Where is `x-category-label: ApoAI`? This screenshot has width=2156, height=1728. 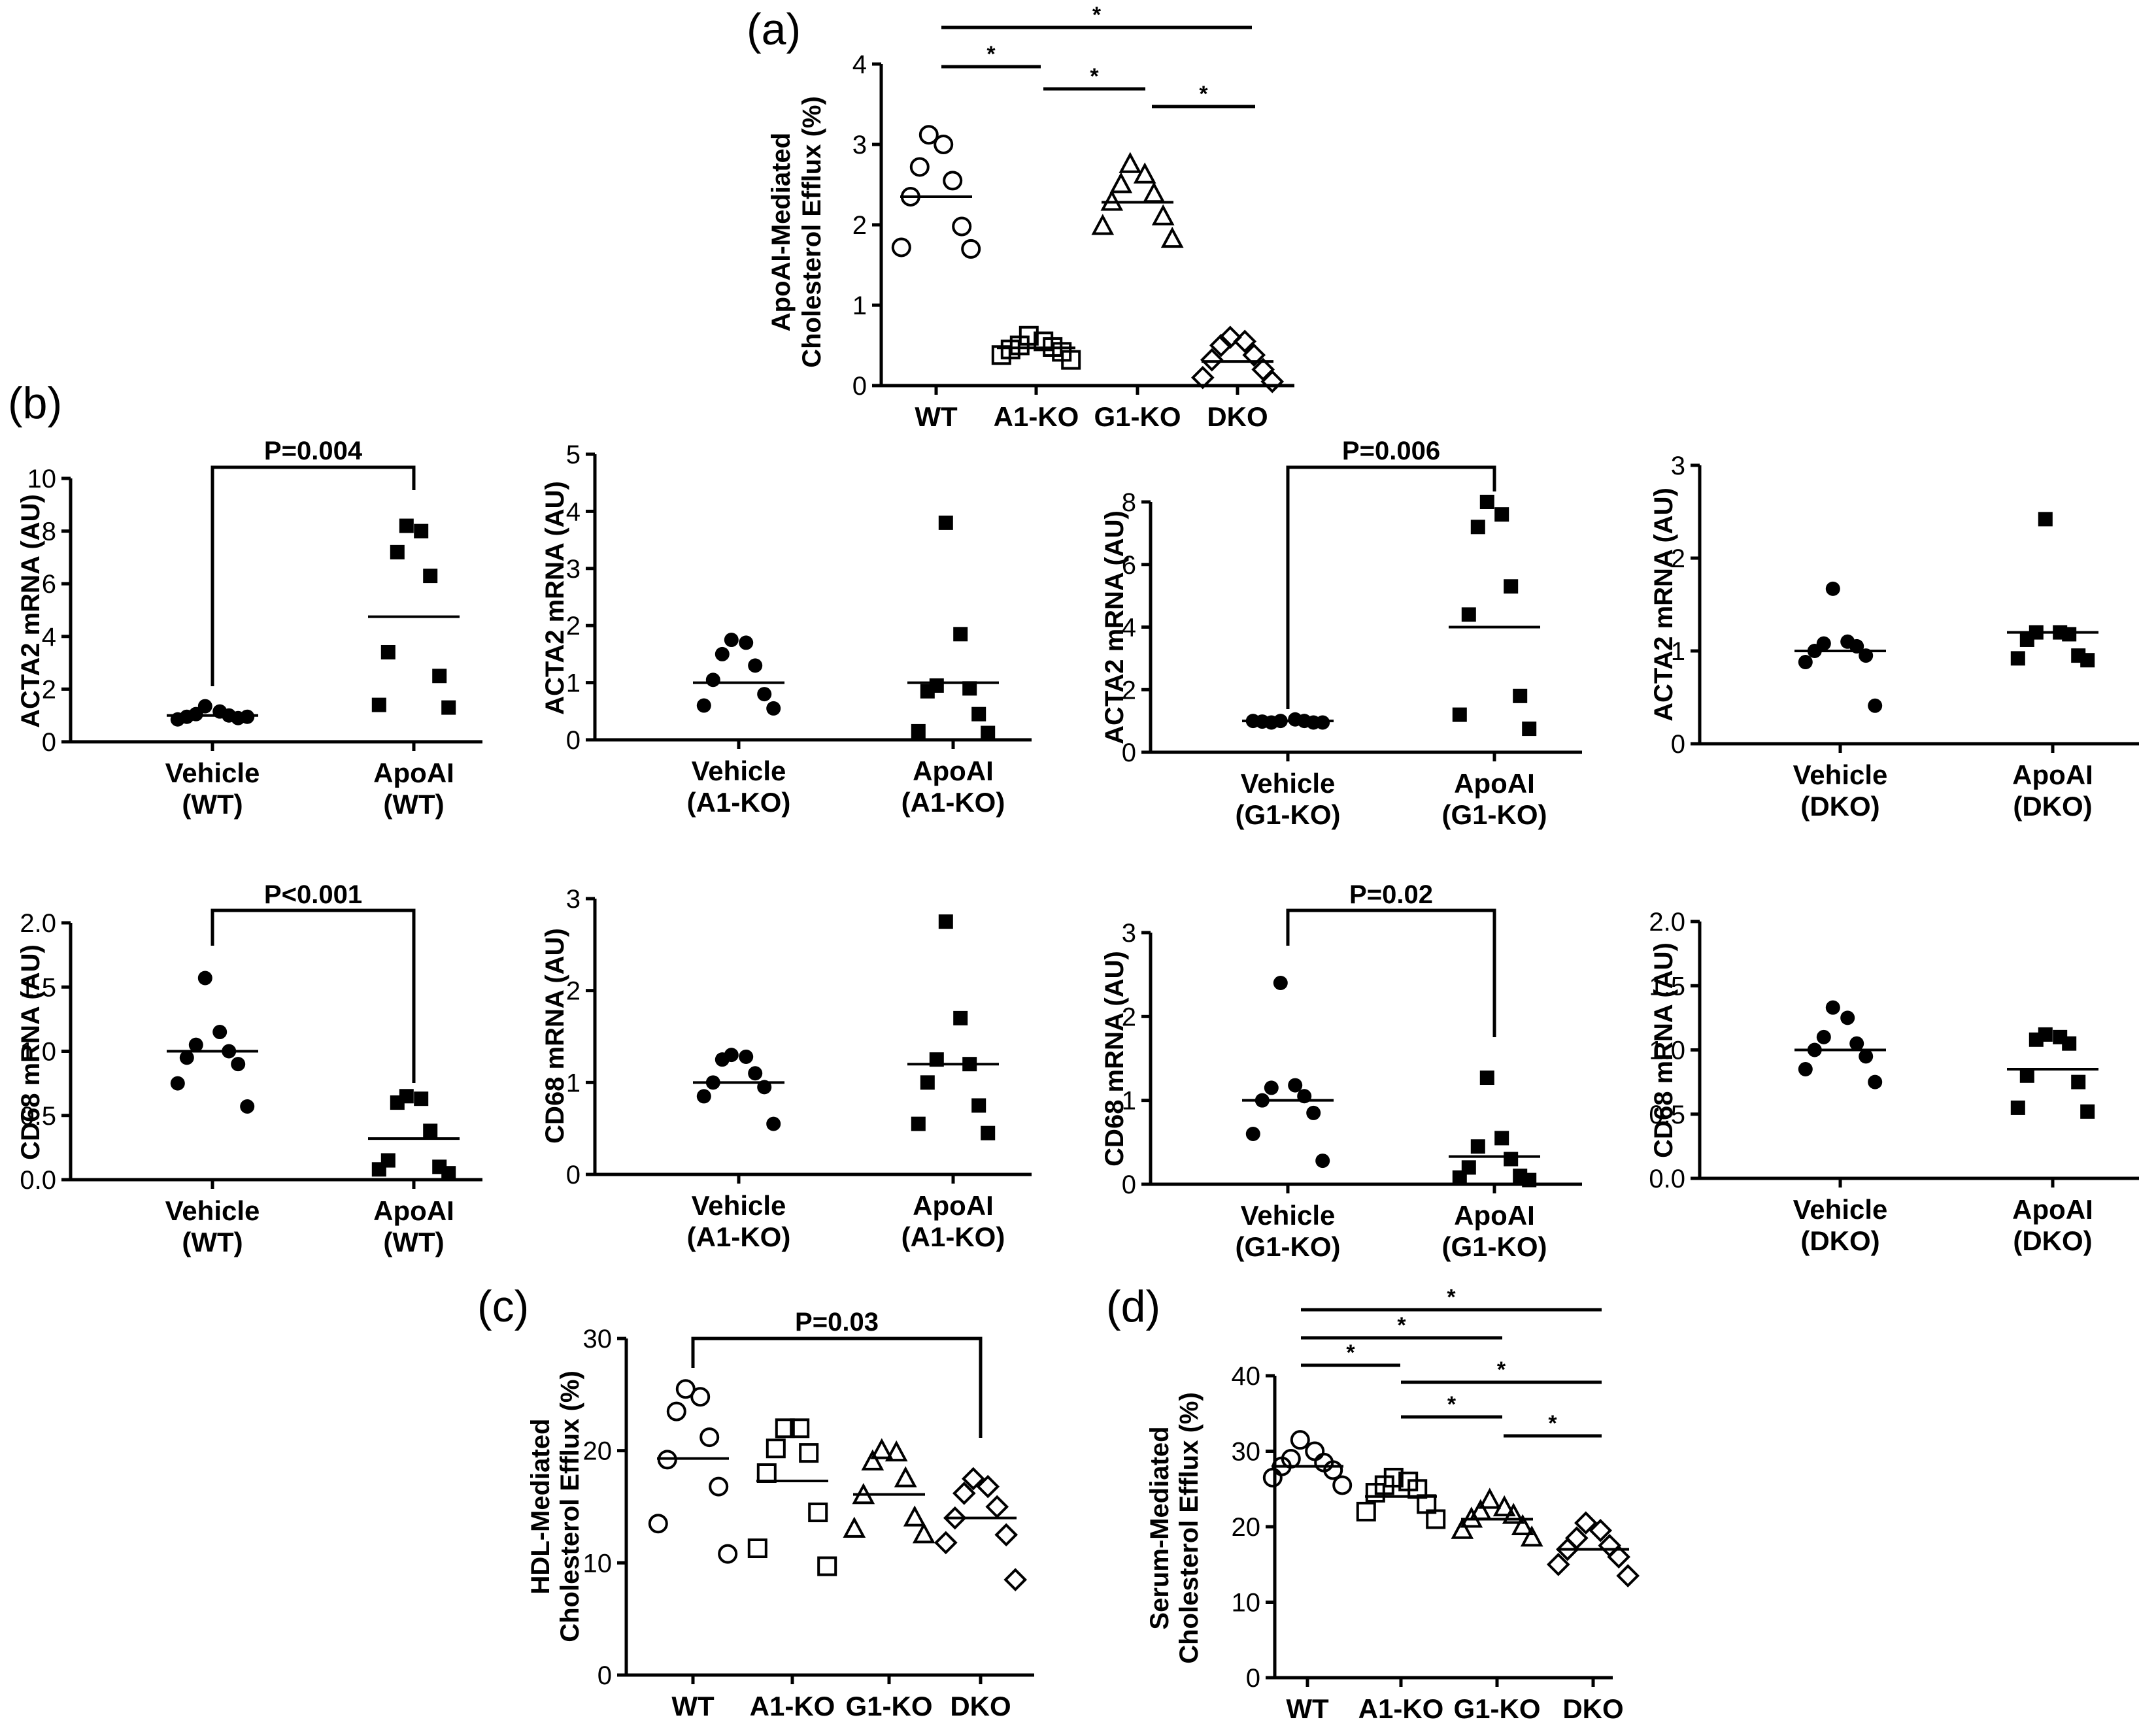 x-category-label: ApoAI is located at coordinates (413, 772).